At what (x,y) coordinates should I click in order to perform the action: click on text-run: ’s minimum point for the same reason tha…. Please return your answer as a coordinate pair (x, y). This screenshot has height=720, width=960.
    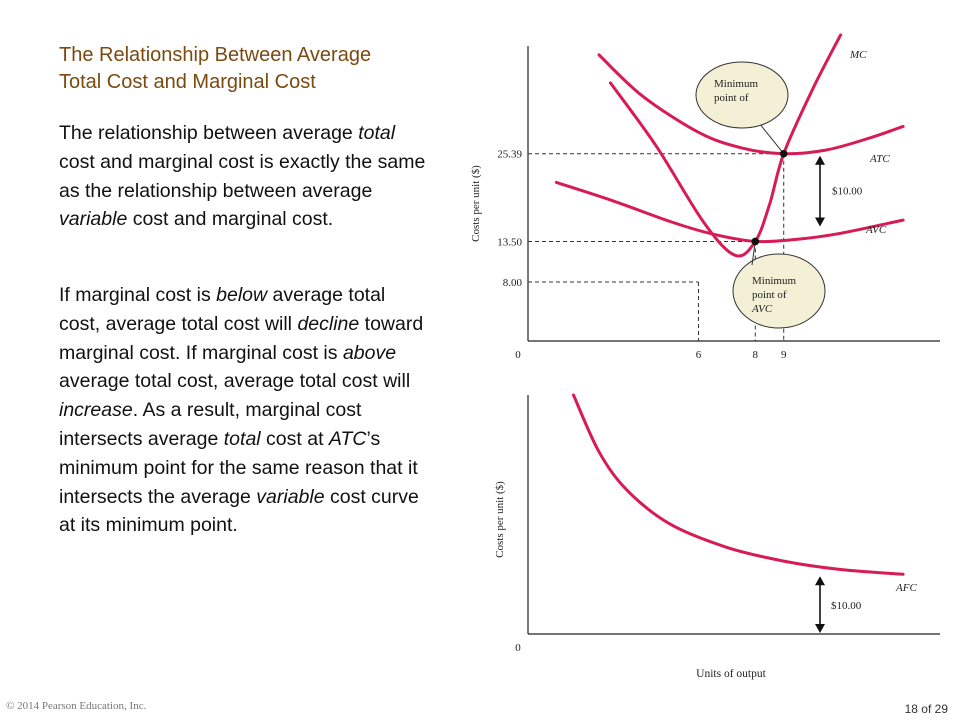
    Looking at the image, I should click on (238, 467).